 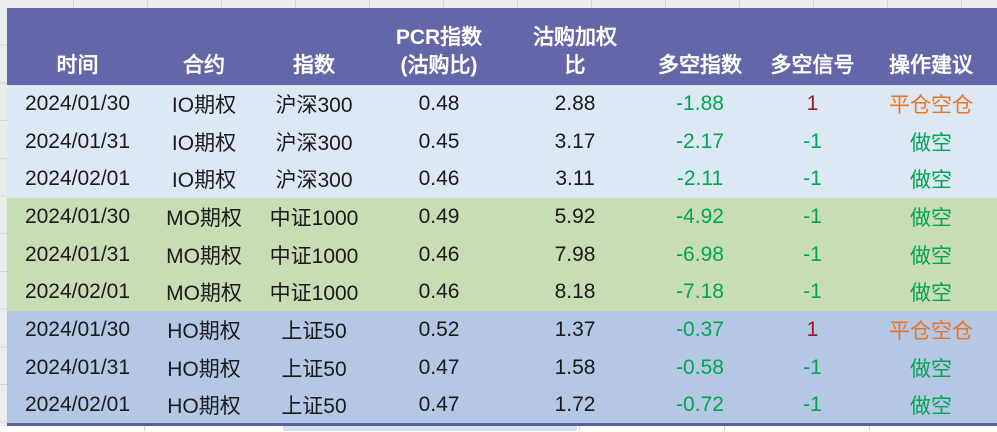 I want to click on table-row: 2024/02/01 IO期权 沪深300 0.46 3.11 -2.11 -1 做空, so click(x=502, y=179).